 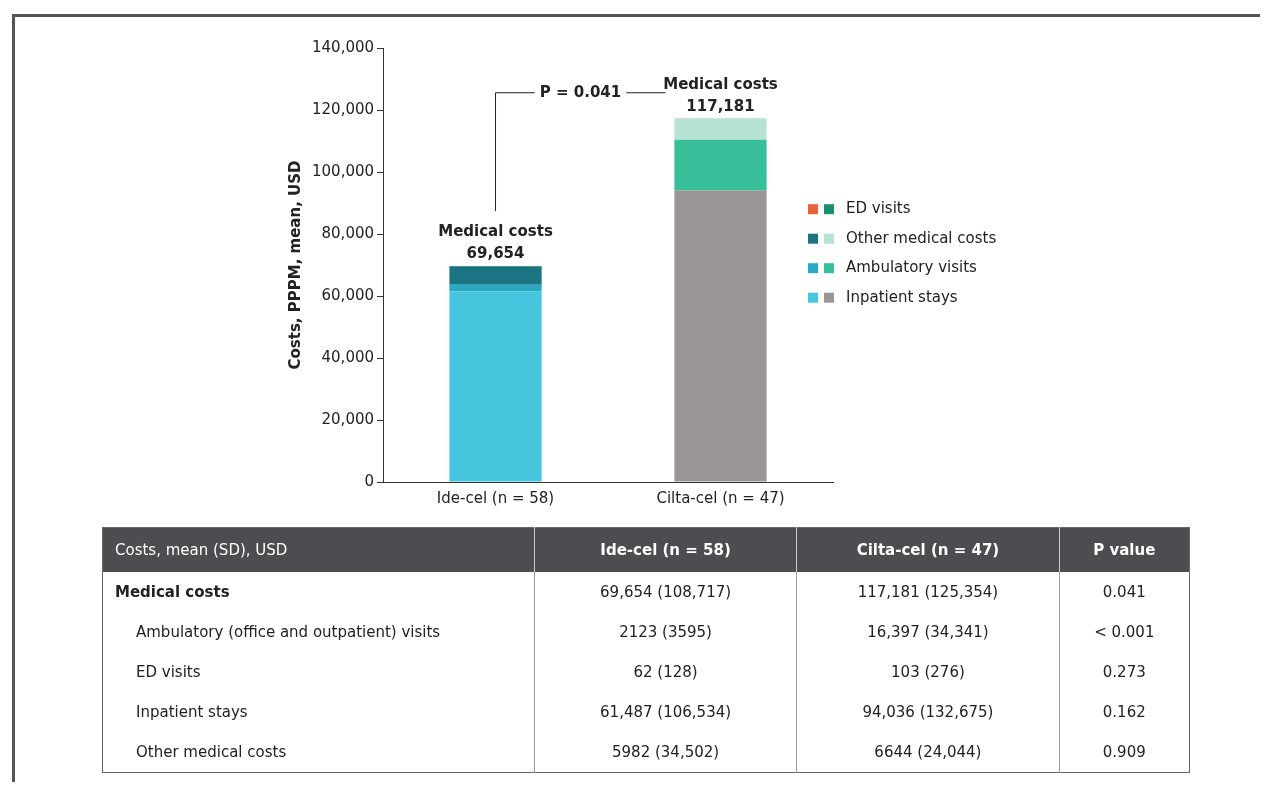 What do you see at coordinates (369, 480) in the screenshot?
I see `y-tick-label: 0` at bounding box center [369, 480].